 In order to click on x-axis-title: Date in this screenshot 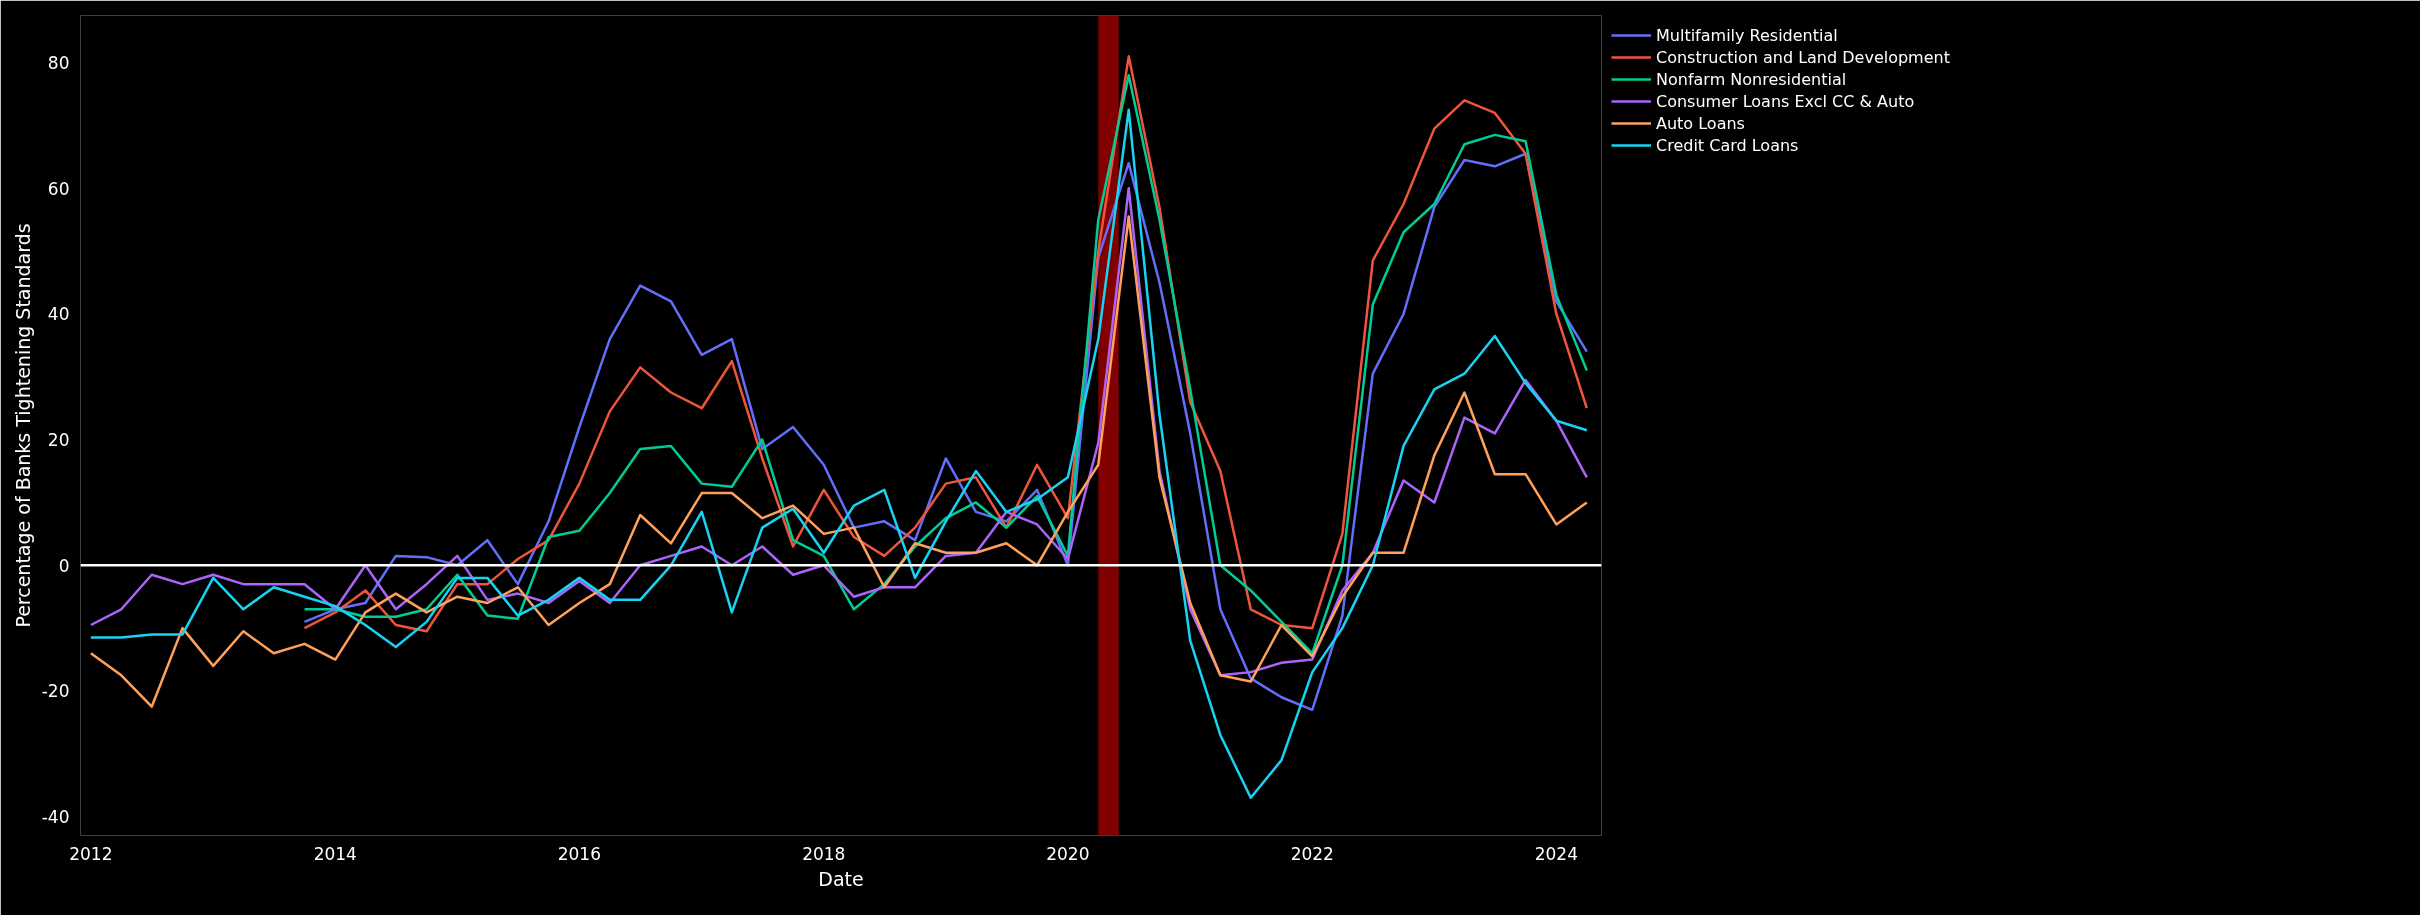, I will do `click(841, 878)`.